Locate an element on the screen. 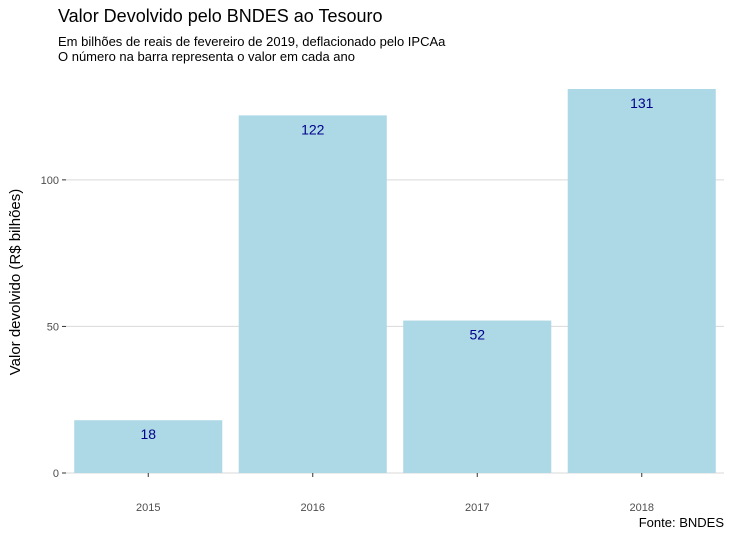 This screenshot has width=732, height=535. x-tick-label-2016: 2016 is located at coordinates (313, 508).